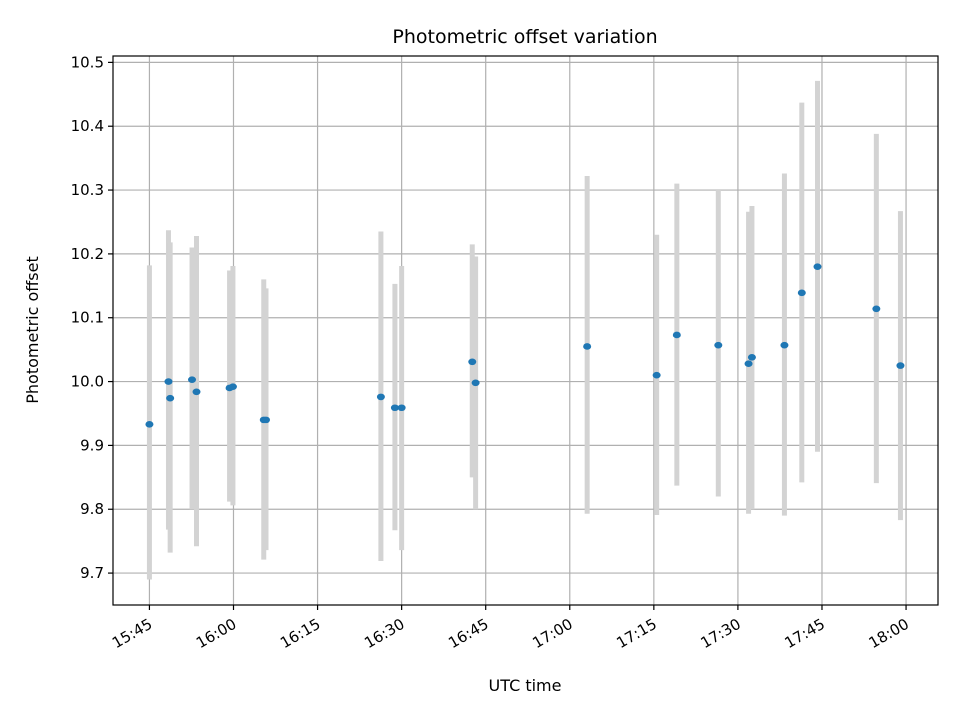 This screenshot has height=720, width=960. I want to click on y-tick-label: 9.9, so click(92, 445).